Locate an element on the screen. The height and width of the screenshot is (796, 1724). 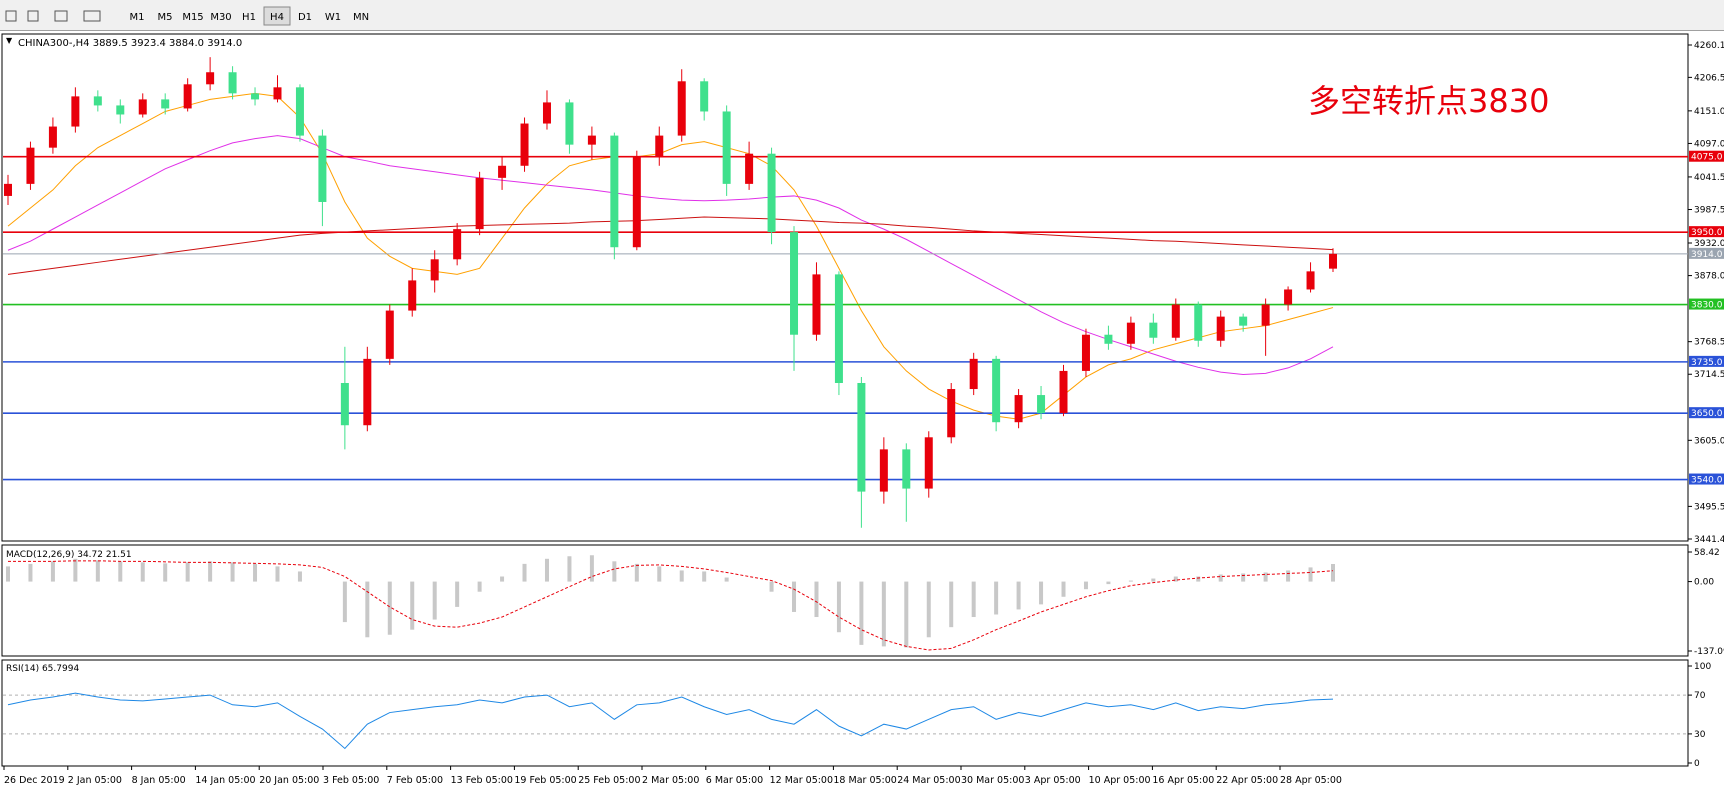
chart-header: CHINA300-,H4 3889.5 3923.4 3884.0 3914.0 is located at coordinates (130, 43).